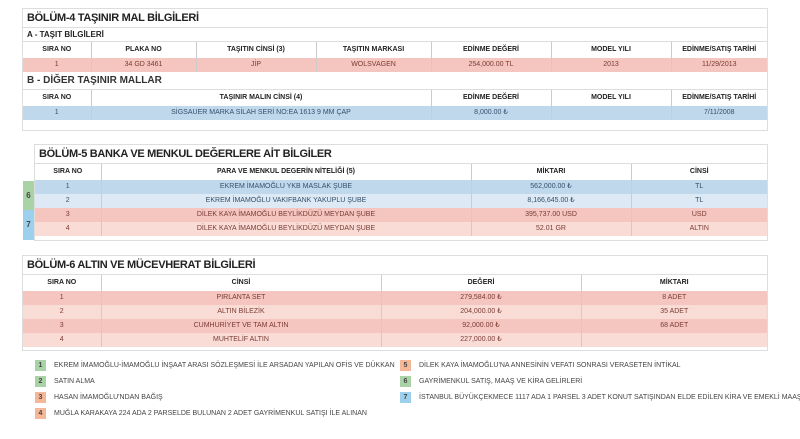 This screenshot has height=439, width=800. What do you see at coordinates (260, 98) in the screenshot?
I see `col-header: TAŞINIR MALIN CİNSİ (4)` at bounding box center [260, 98].